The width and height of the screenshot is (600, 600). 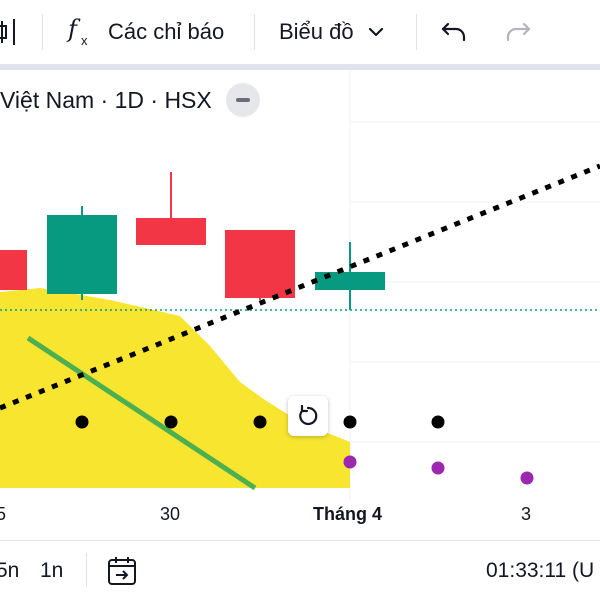 I want to click on undo-button, so click(x=454, y=32).